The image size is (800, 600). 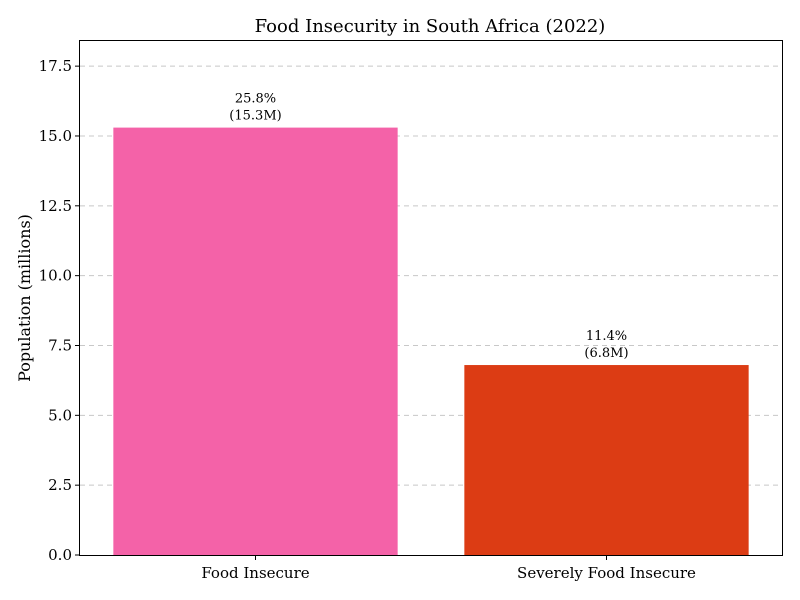 What do you see at coordinates (24, 298) in the screenshot?
I see `y-axis-label: Population (millions)` at bounding box center [24, 298].